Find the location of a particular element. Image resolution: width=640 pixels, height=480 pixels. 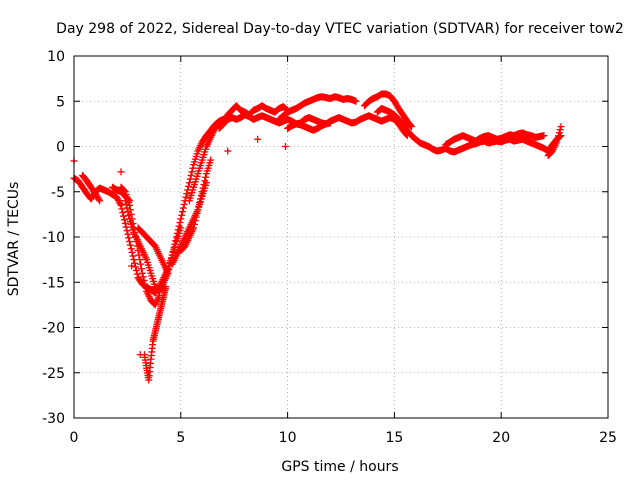

y-tick-label: -5 is located at coordinates (58, 193).